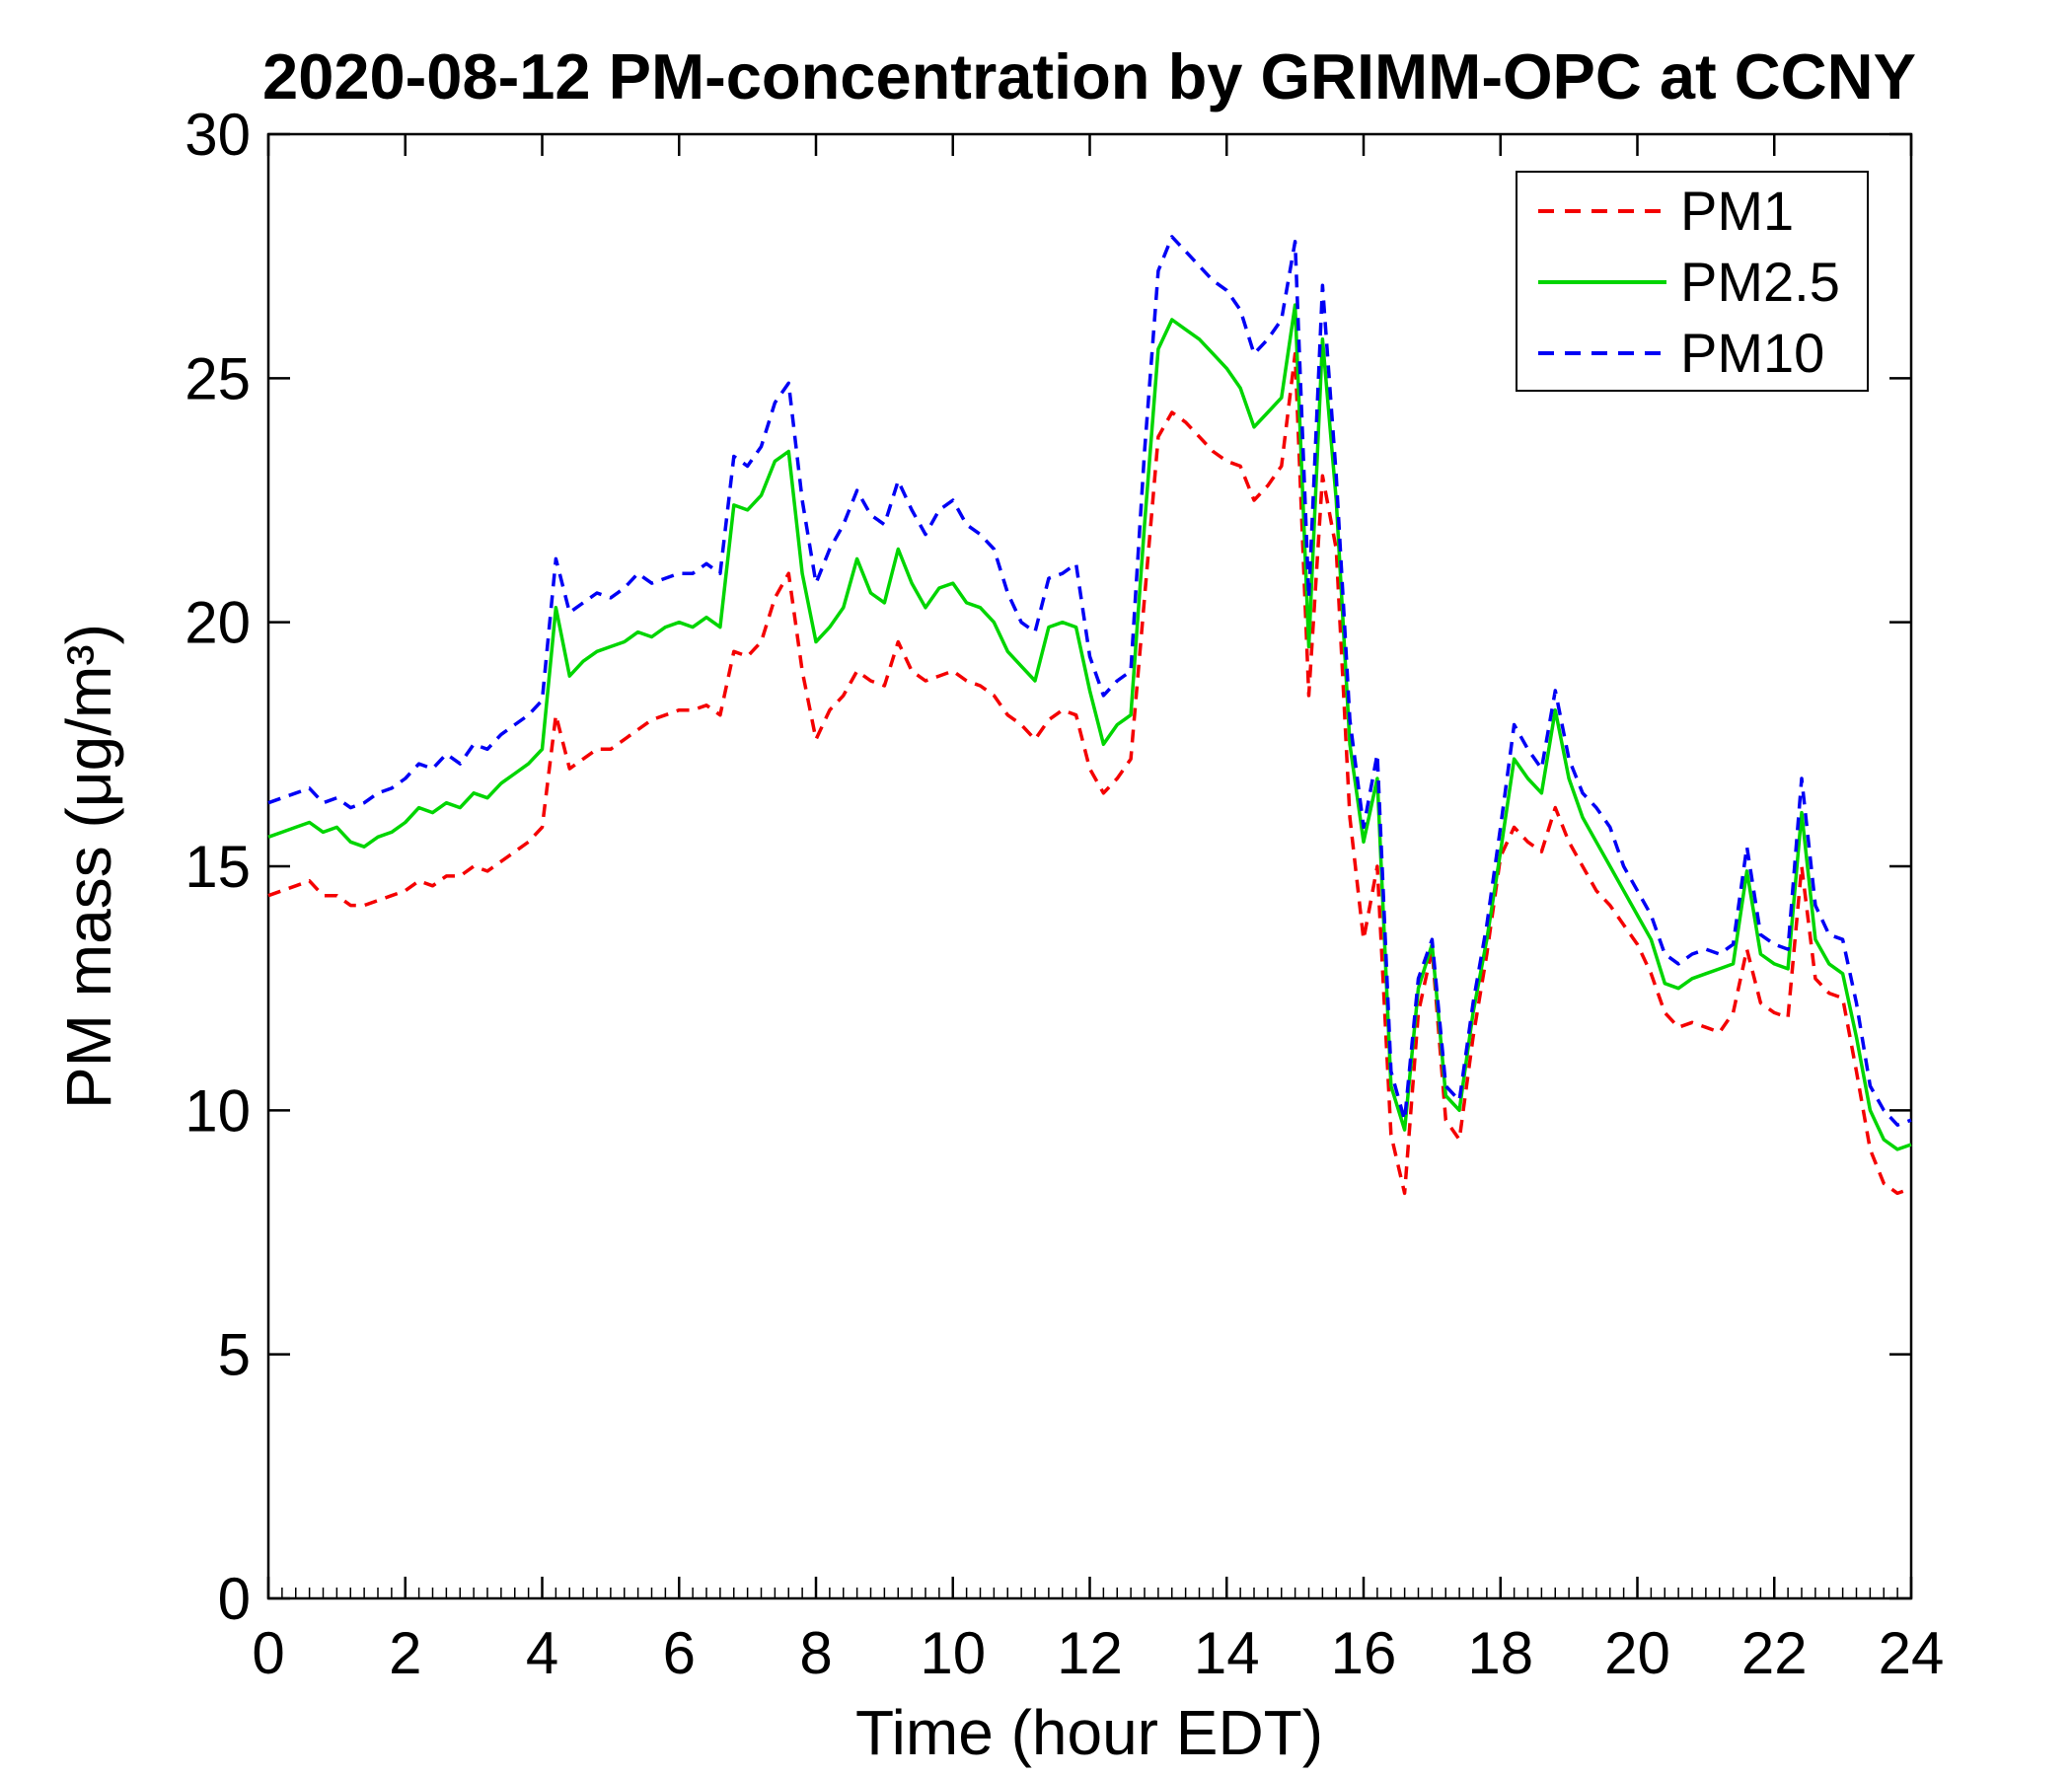  I want to click on x-tick-label: 24, so click(1912, 1653).